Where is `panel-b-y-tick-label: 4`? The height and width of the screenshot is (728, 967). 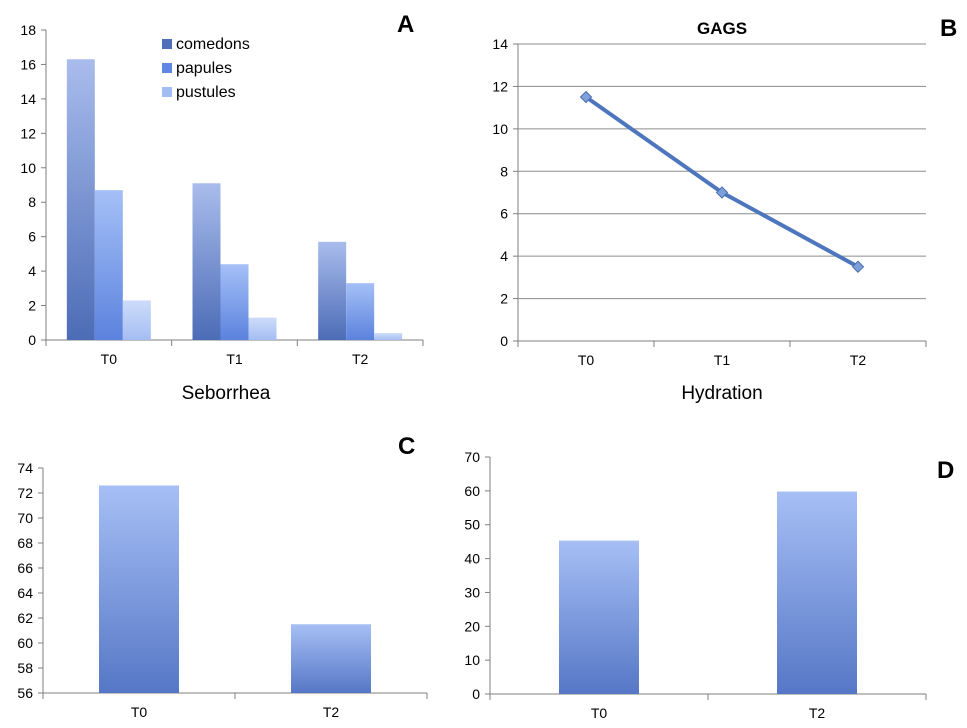
panel-b-y-tick-label: 4 is located at coordinates (504, 256).